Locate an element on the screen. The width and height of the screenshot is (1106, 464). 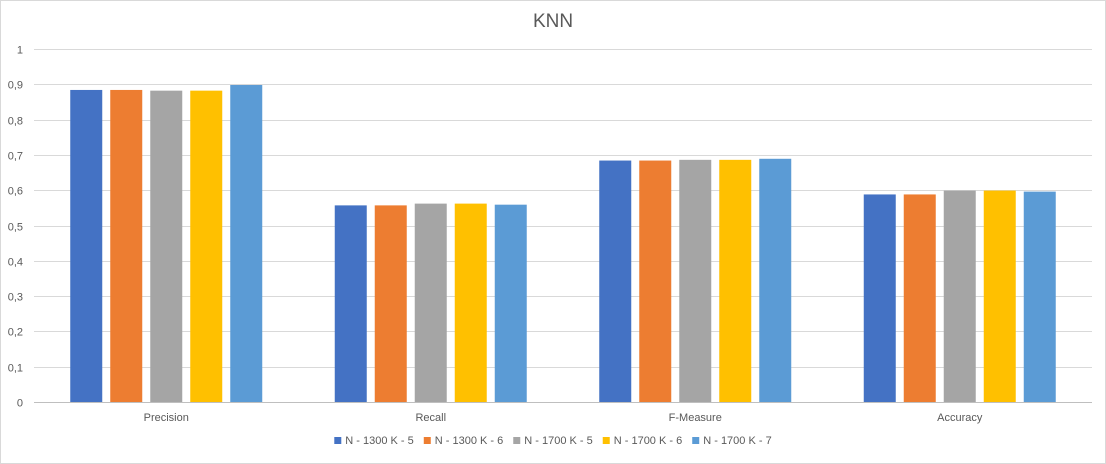
y-tick-label: 0,3 is located at coordinates (15, 298).